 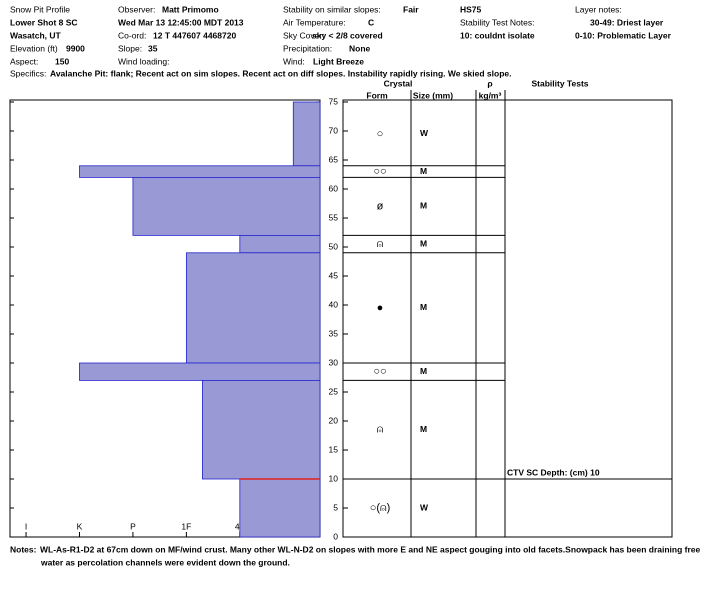 What do you see at coordinates (334, 275) in the screenshot?
I see `y-tick-label: 45` at bounding box center [334, 275].